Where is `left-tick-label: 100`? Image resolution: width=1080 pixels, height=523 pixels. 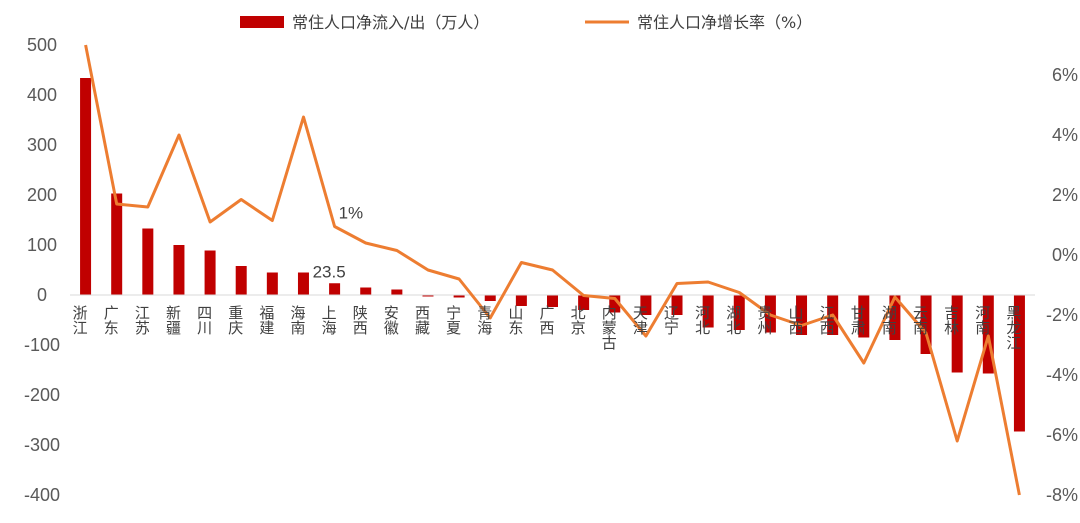
left-tick-label: 100 is located at coordinates (42, 245).